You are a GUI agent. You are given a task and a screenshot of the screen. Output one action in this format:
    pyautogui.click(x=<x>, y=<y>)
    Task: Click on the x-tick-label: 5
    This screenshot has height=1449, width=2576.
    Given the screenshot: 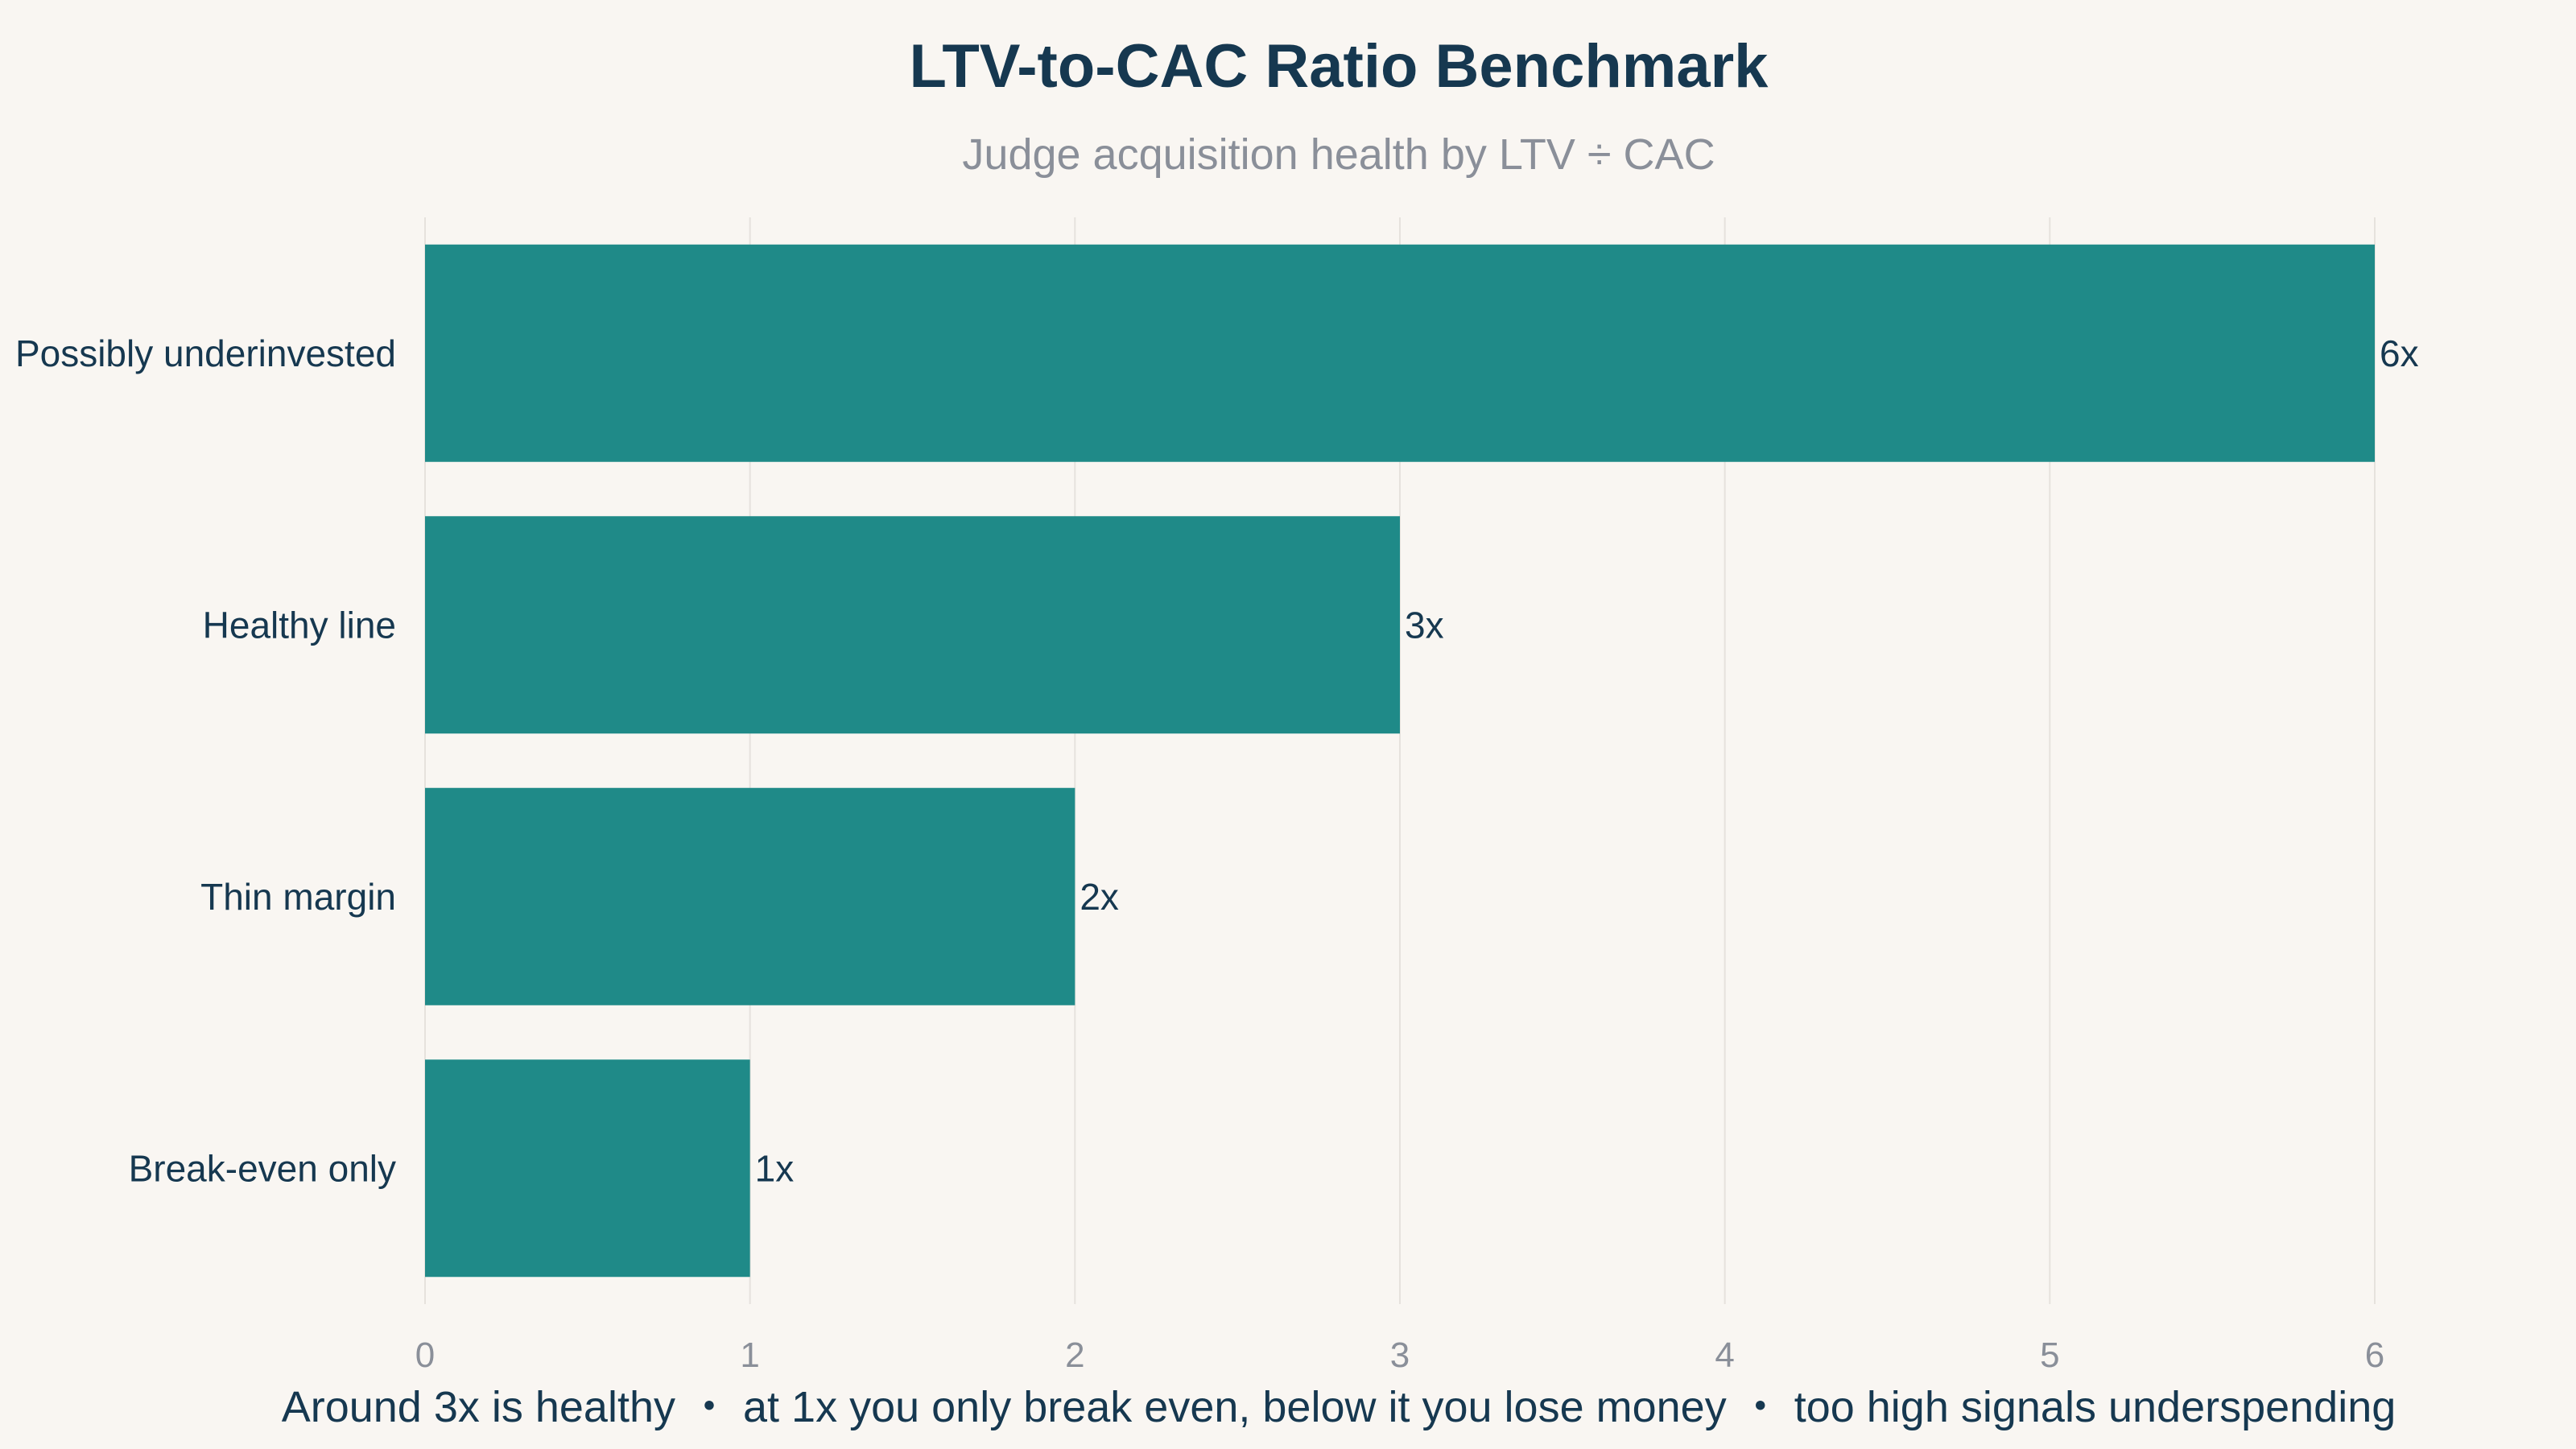 What is the action you would take?
    pyautogui.click(x=2049, y=1355)
    